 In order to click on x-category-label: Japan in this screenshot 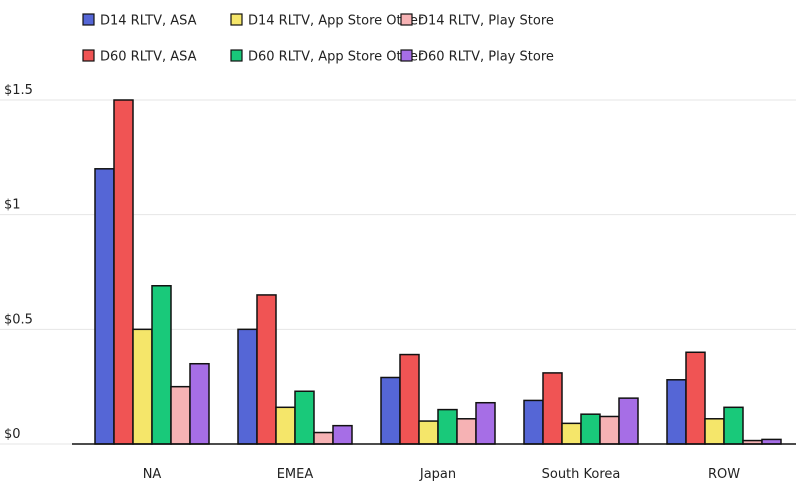, I will do `click(437, 474)`.